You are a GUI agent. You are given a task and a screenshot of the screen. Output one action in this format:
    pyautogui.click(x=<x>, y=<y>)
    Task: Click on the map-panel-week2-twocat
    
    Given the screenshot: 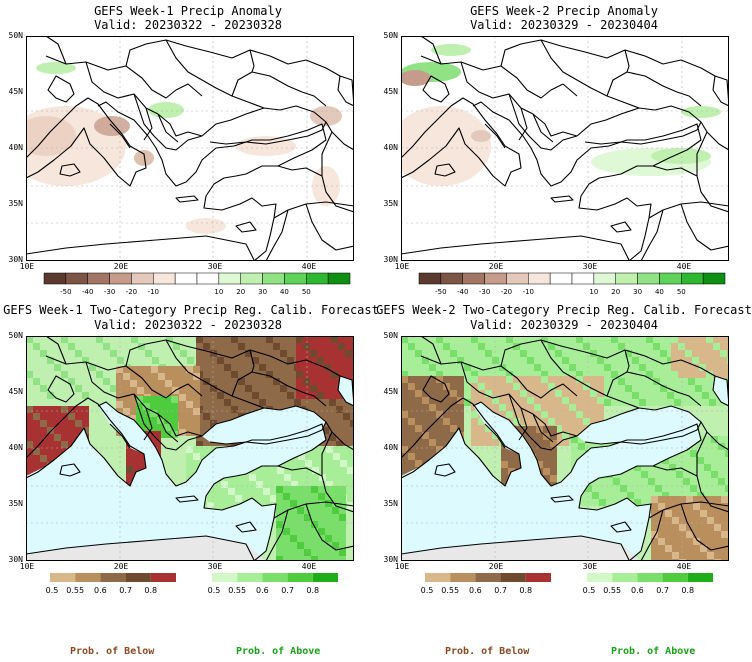 What is the action you would take?
    pyautogui.click(x=565, y=448)
    